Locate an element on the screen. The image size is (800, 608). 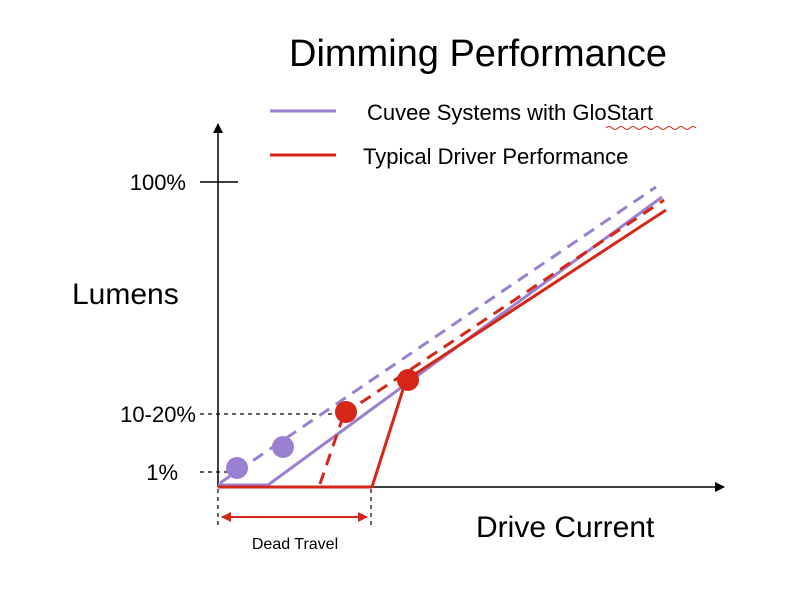
legend-label-purple: Cuvee Systems with GloStart is located at coordinates (510, 112).